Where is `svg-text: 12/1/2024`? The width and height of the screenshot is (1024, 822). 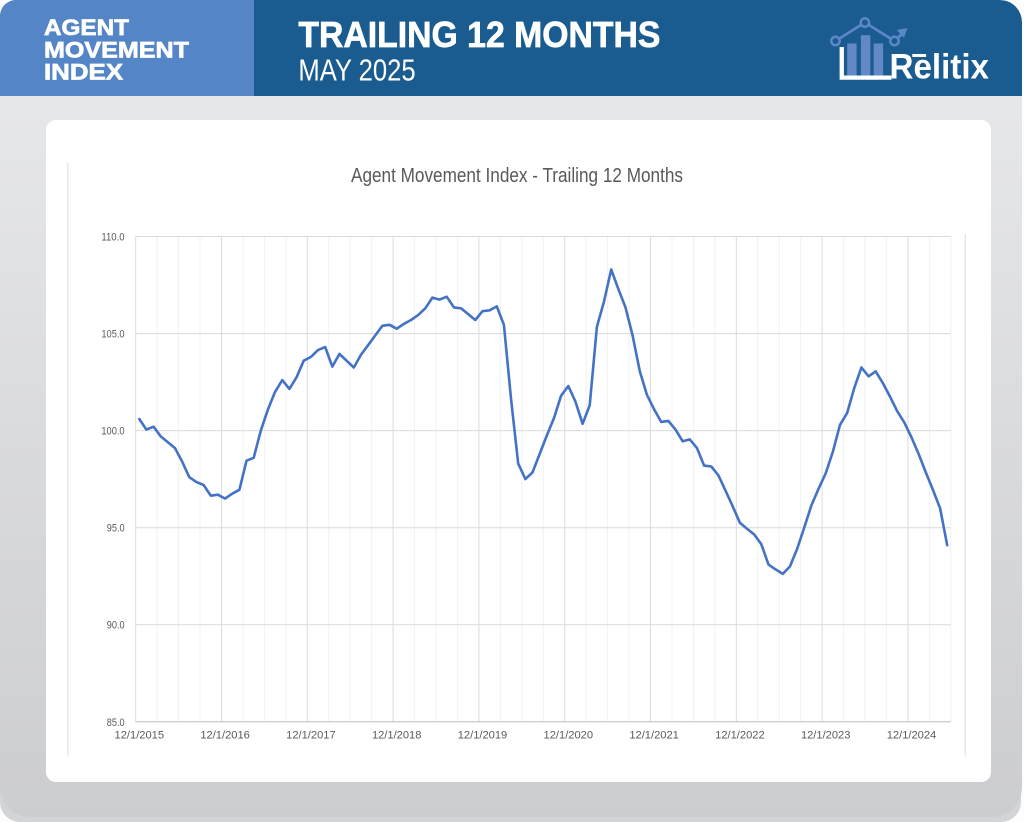
svg-text: 12/1/2024 is located at coordinates (912, 735).